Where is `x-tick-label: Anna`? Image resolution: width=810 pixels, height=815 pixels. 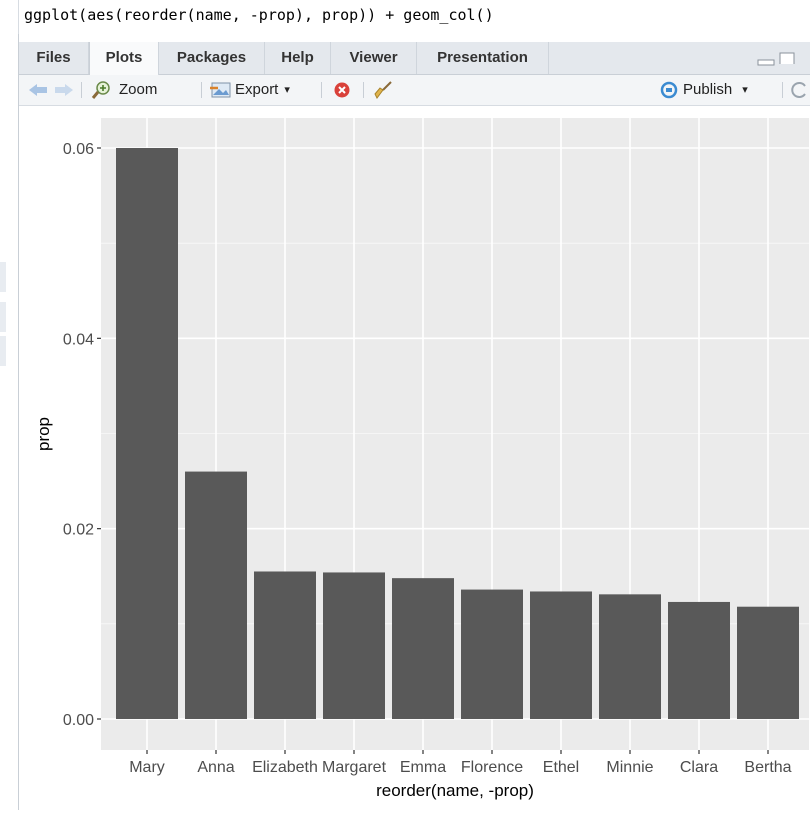
x-tick-label: Anna is located at coordinates (215, 767).